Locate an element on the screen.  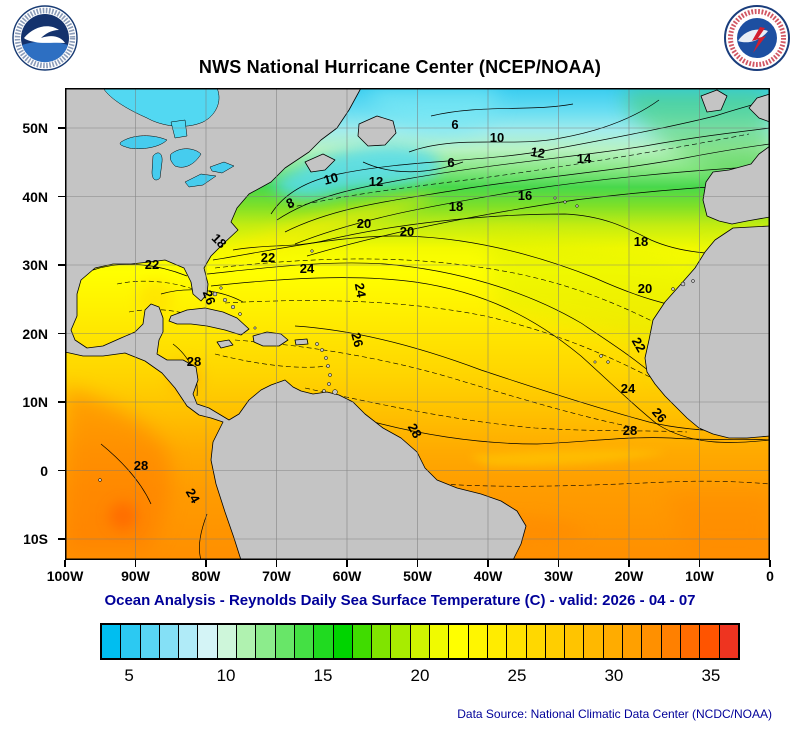
land-africa is located at coordinates (707, 332).